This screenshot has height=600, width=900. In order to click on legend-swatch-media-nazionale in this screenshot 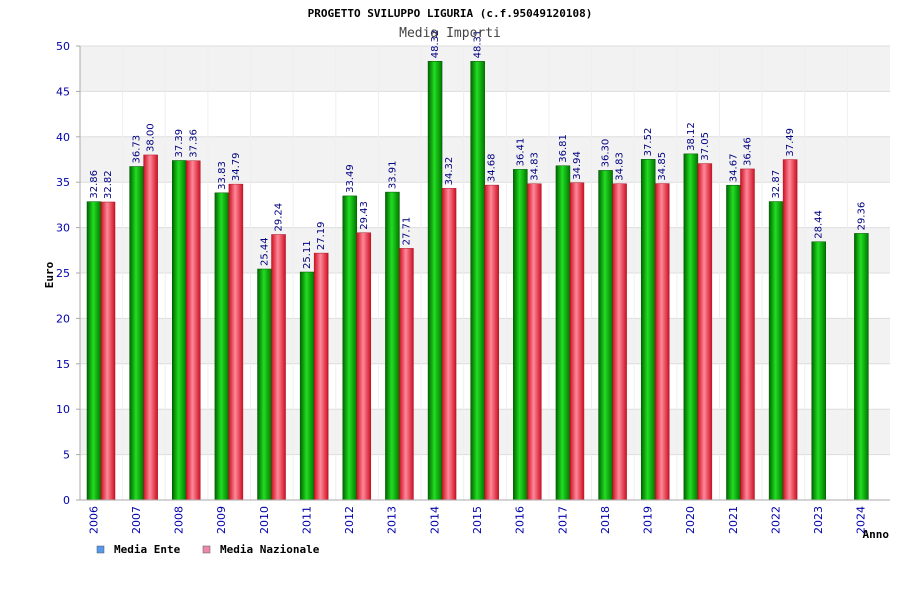, I will do `click(206, 549)`.